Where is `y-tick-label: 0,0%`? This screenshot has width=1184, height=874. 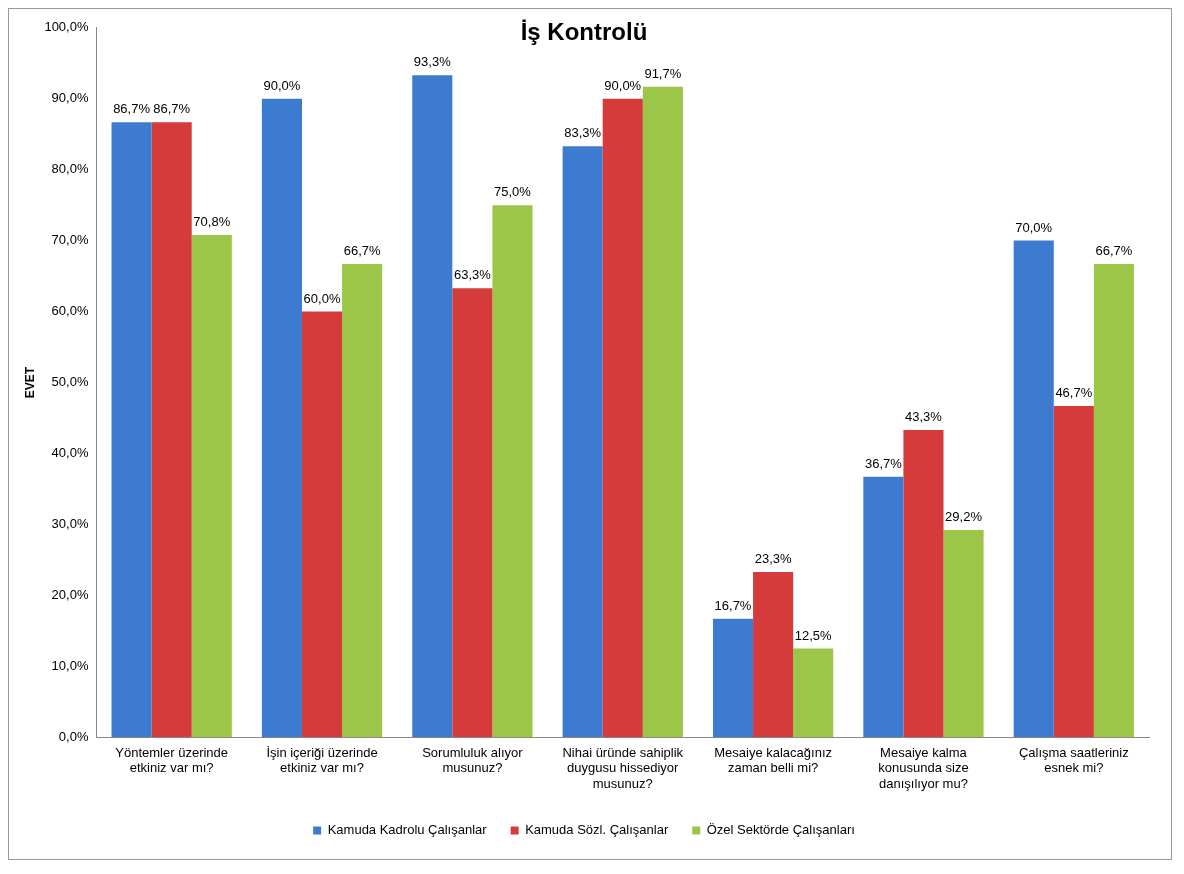 y-tick-label: 0,0% is located at coordinates (73, 736).